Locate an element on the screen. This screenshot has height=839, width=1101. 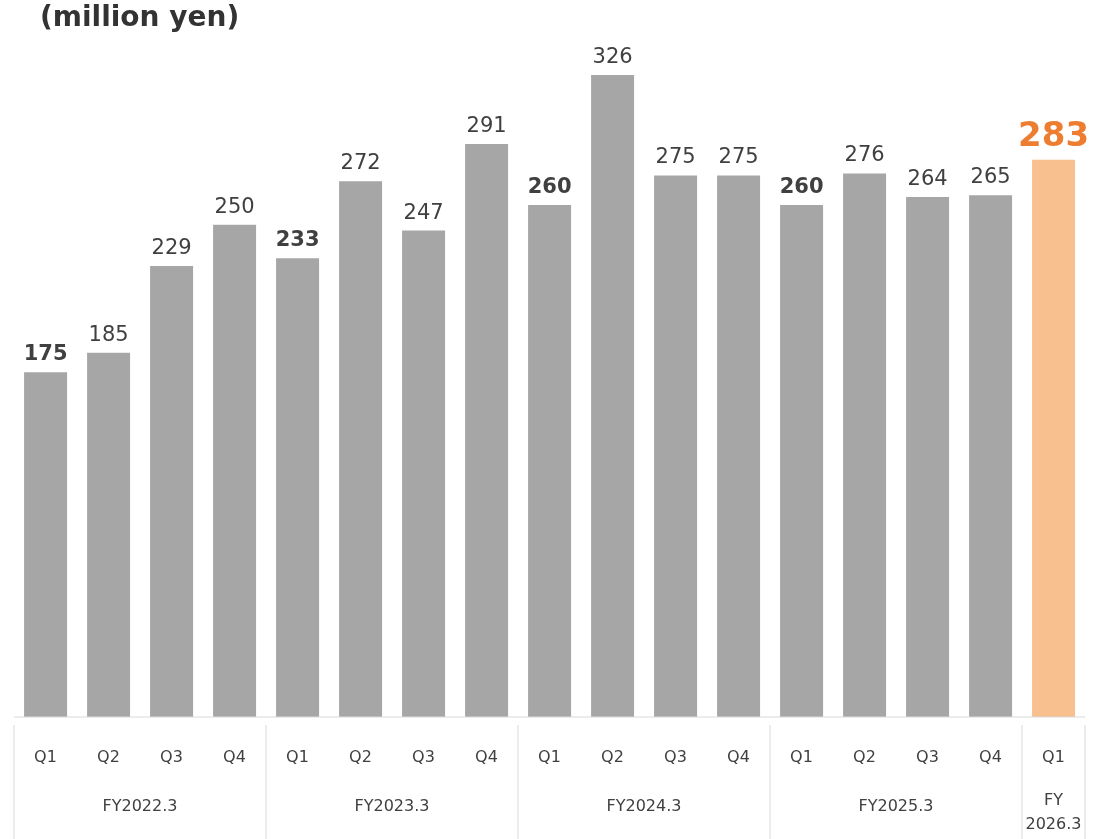
data-label: 272 is located at coordinates (360, 162).